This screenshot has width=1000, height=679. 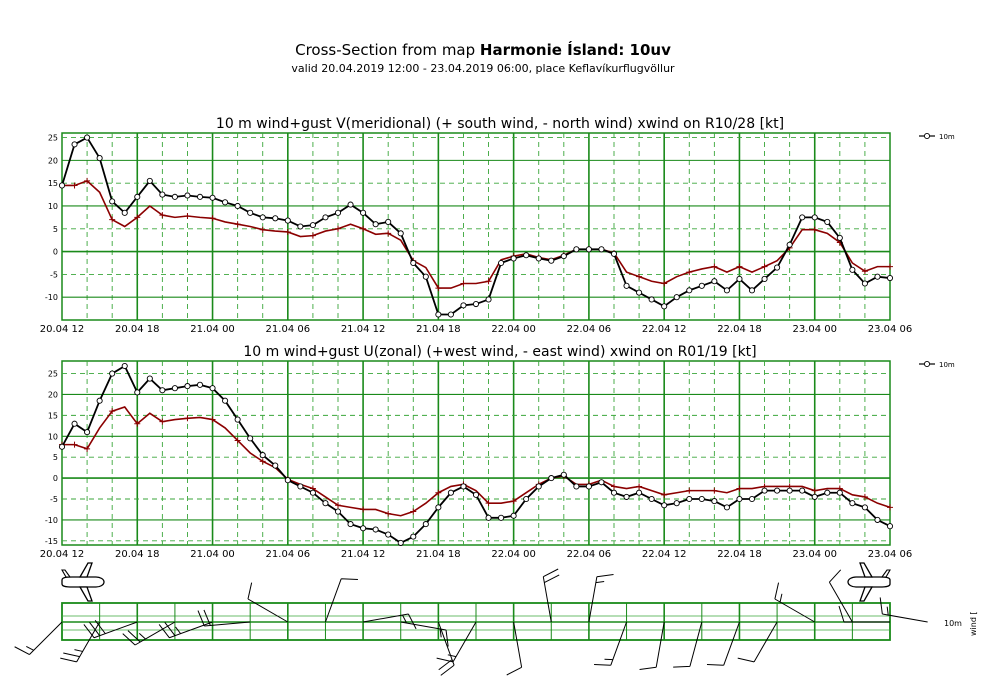 I want to click on gust-series-line, so click(x=476, y=461).